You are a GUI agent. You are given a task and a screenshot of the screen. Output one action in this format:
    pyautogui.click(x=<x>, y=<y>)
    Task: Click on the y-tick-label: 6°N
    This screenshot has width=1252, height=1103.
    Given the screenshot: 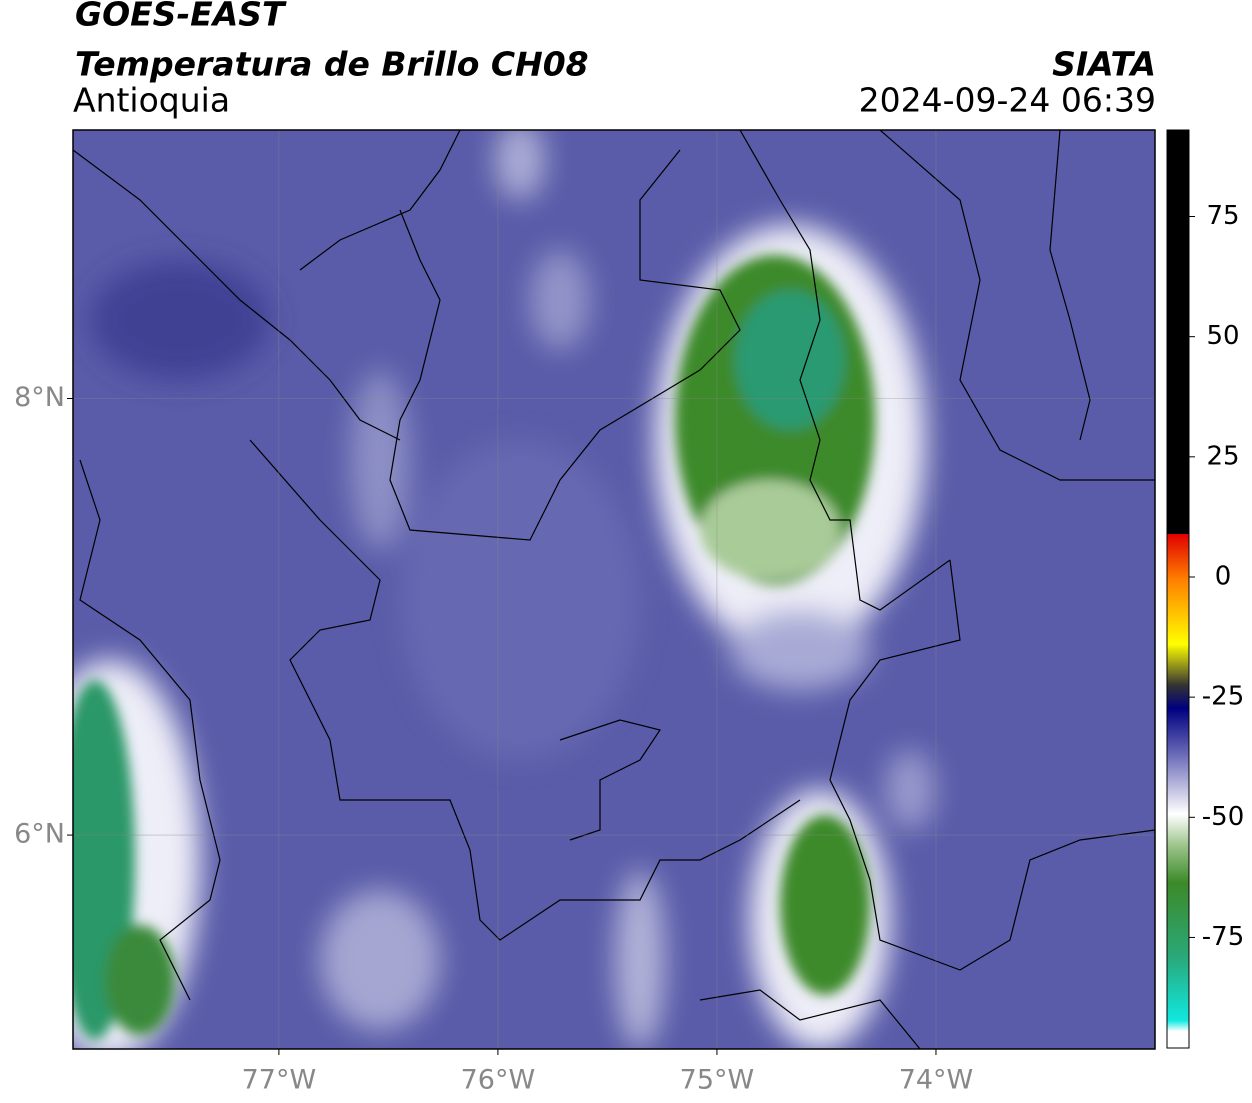 What is the action you would take?
    pyautogui.click(x=39, y=834)
    